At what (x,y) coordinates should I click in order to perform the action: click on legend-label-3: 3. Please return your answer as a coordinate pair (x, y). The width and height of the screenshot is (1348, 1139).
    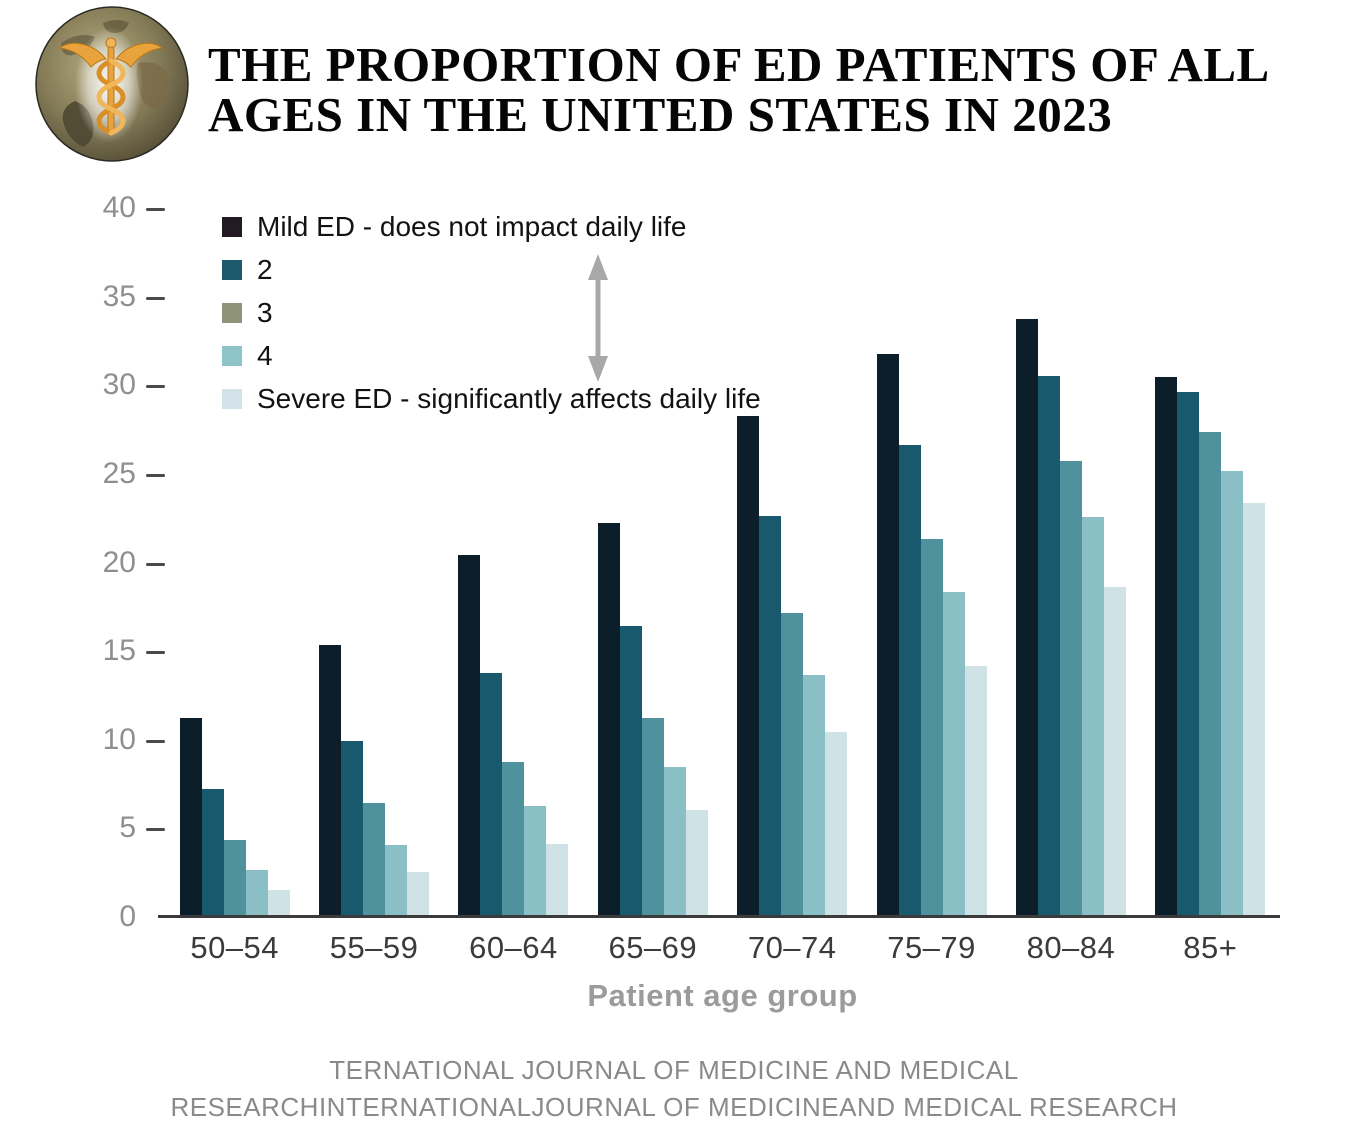
    Looking at the image, I should click on (265, 312).